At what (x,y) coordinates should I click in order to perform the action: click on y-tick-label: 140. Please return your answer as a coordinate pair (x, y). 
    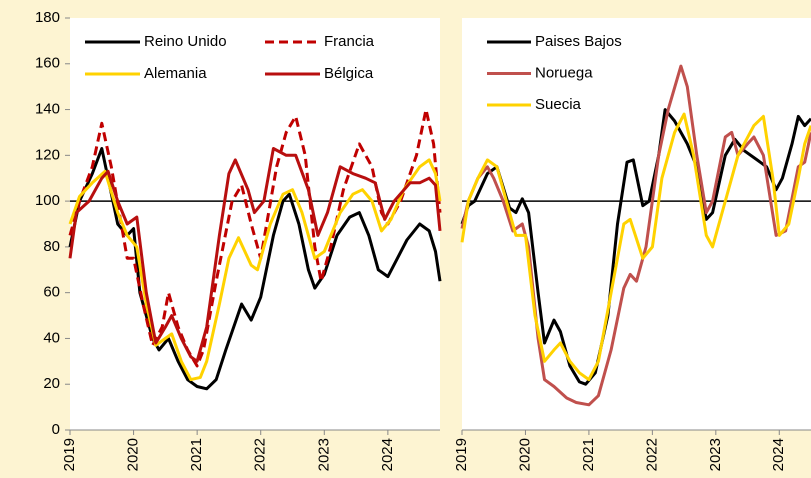
    Looking at the image, I should click on (47, 109).